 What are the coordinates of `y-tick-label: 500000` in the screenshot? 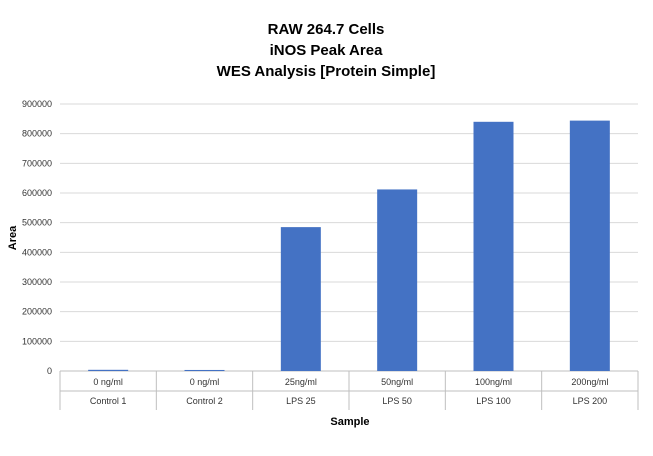 It's located at (37, 223).